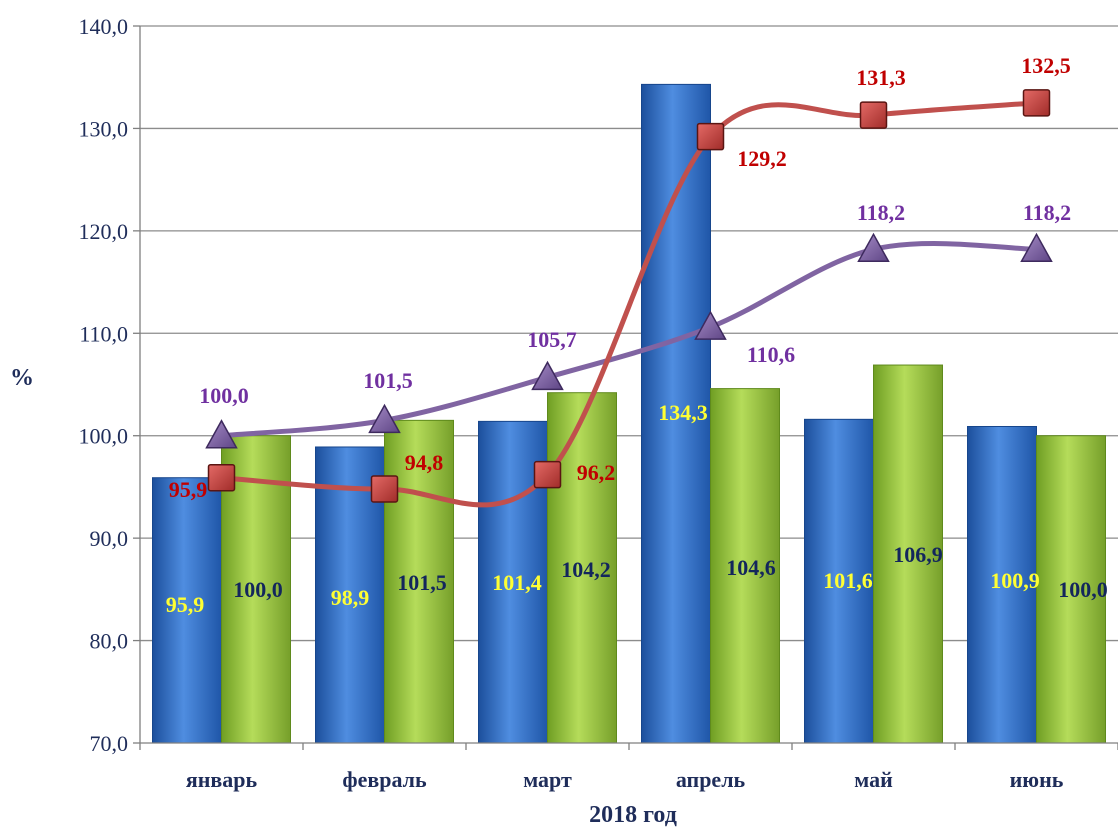 This screenshot has height=833, width=1118. What do you see at coordinates (350, 597) in the screenshot?
I see `bar-data-label: 98,9` at bounding box center [350, 597].